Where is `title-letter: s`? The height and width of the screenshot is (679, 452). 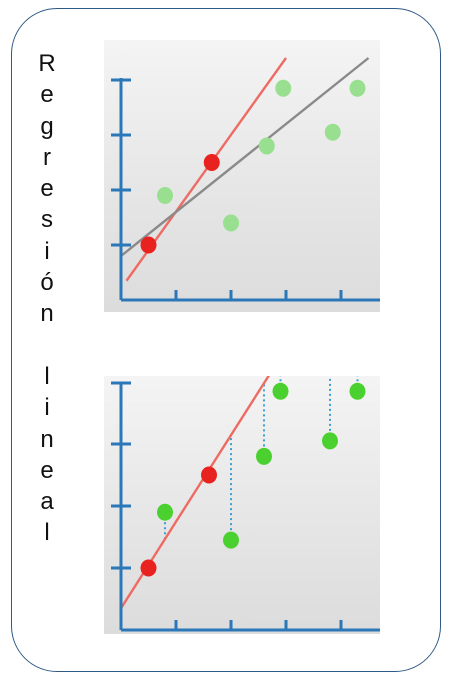
title-letter: s is located at coordinates (47, 220).